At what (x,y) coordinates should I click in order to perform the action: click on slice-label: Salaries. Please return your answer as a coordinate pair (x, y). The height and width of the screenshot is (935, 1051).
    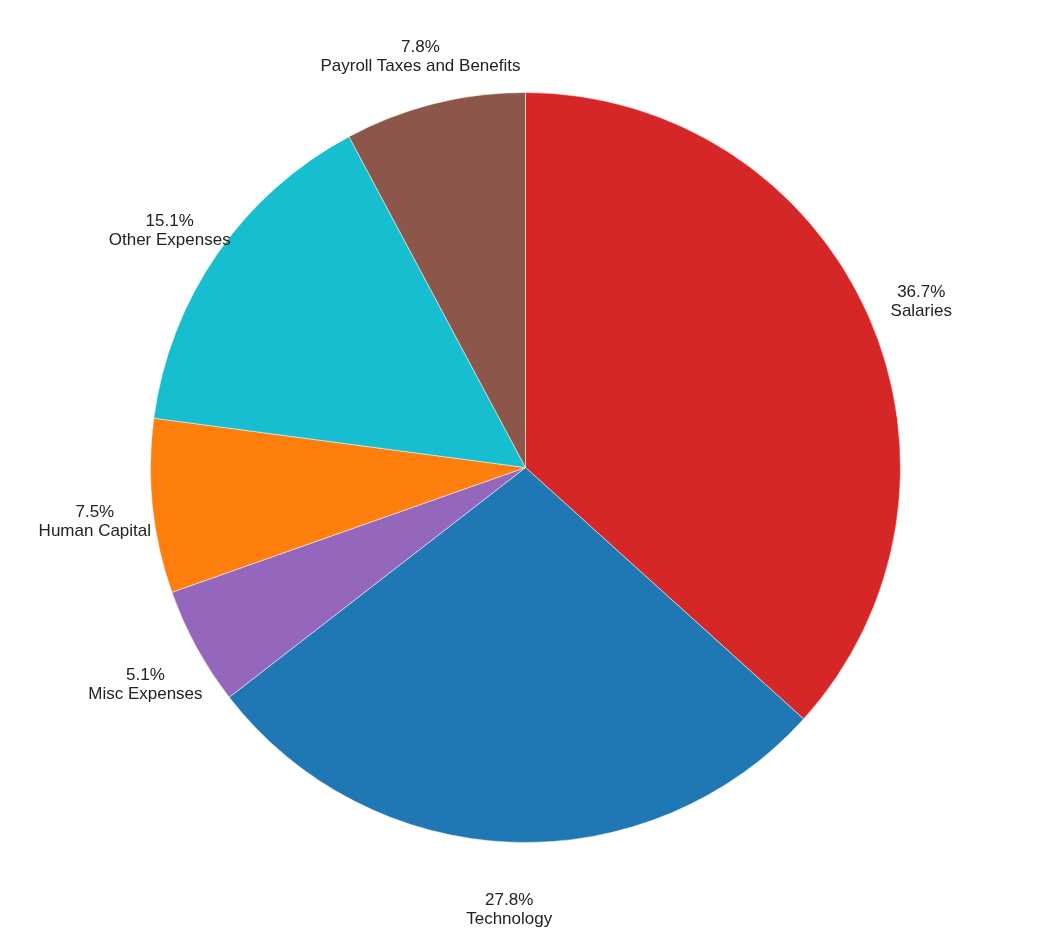
    Looking at the image, I should click on (921, 310).